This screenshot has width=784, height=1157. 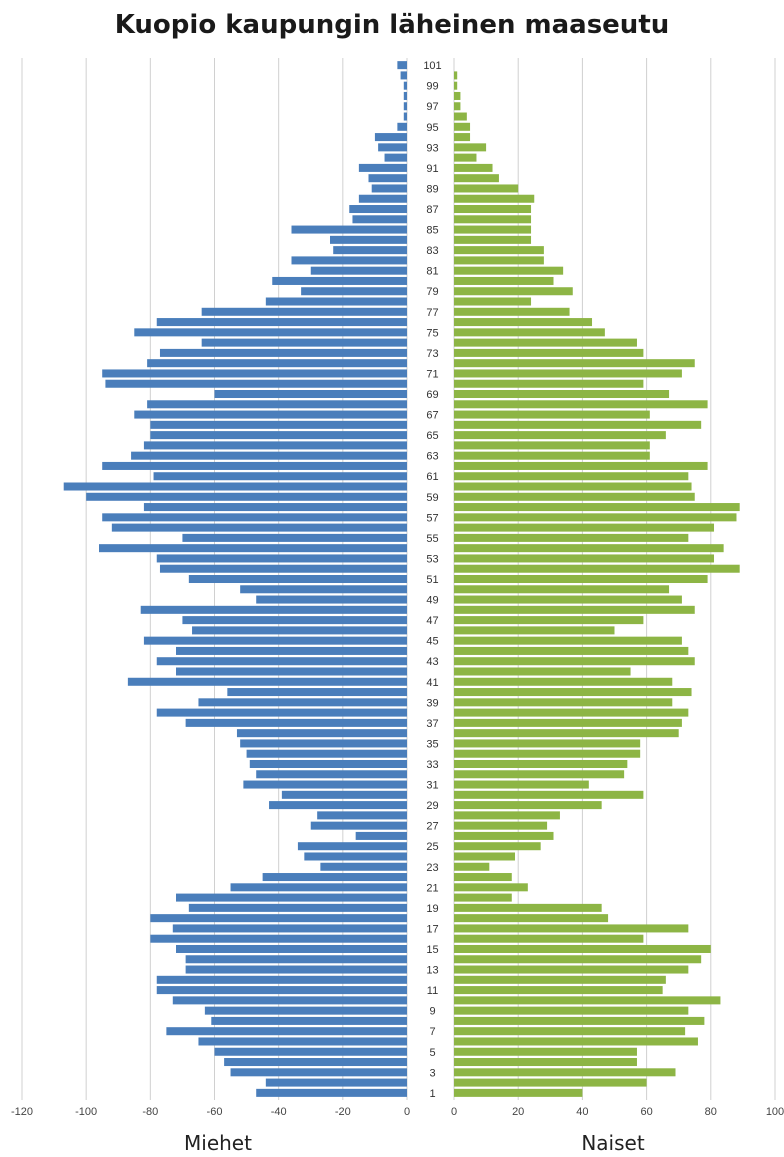 What do you see at coordinates (432, 991) in the screenshot?
I see `age-label: 11` at bounding box center [432, 991].